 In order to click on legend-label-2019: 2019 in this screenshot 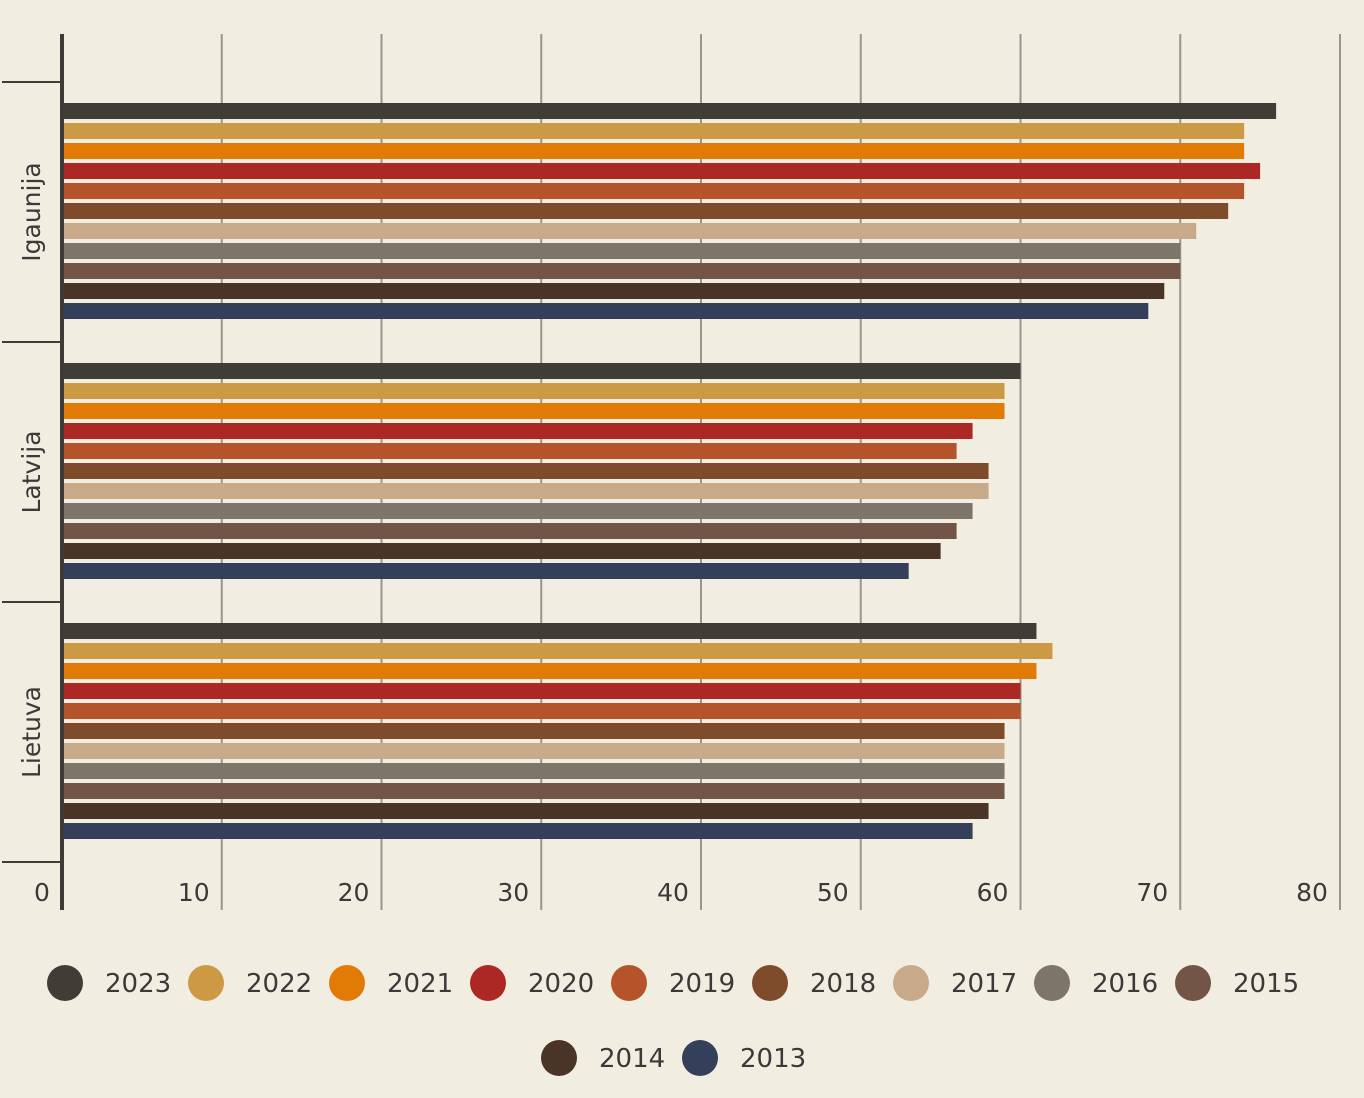, I will do `click(702, 984)`.